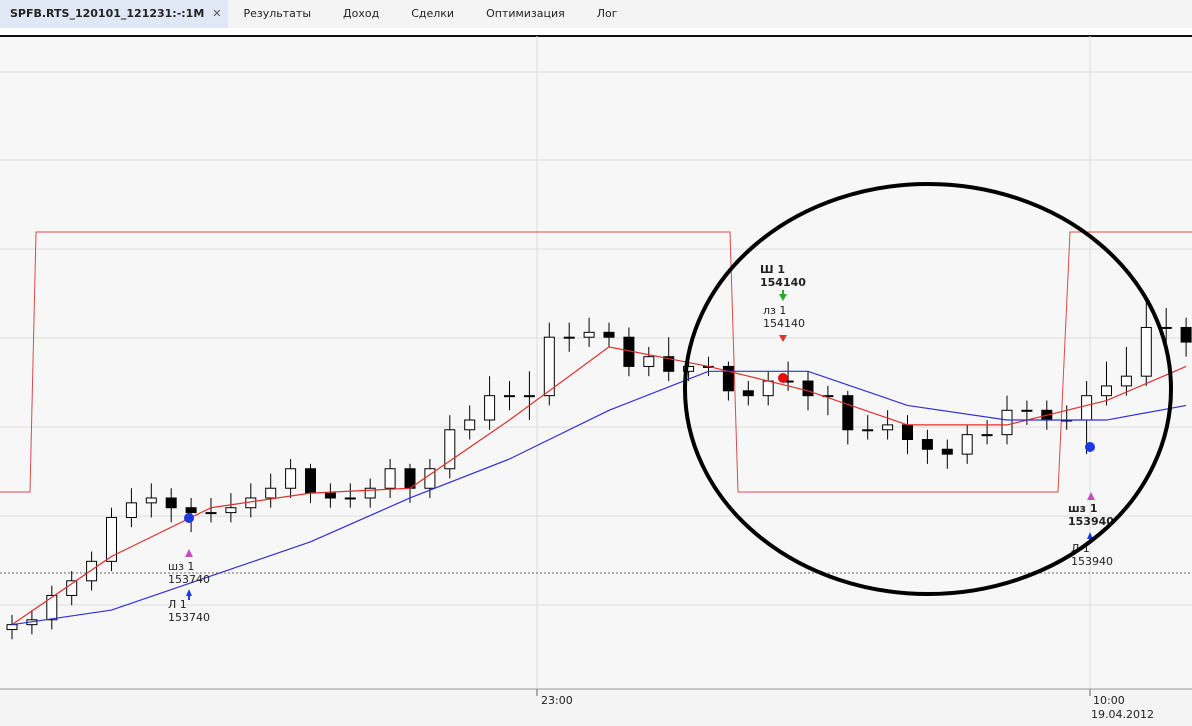  Describe the element at coordinates (607, 13) in the screenshot. I see `tab: Лог` at that location.